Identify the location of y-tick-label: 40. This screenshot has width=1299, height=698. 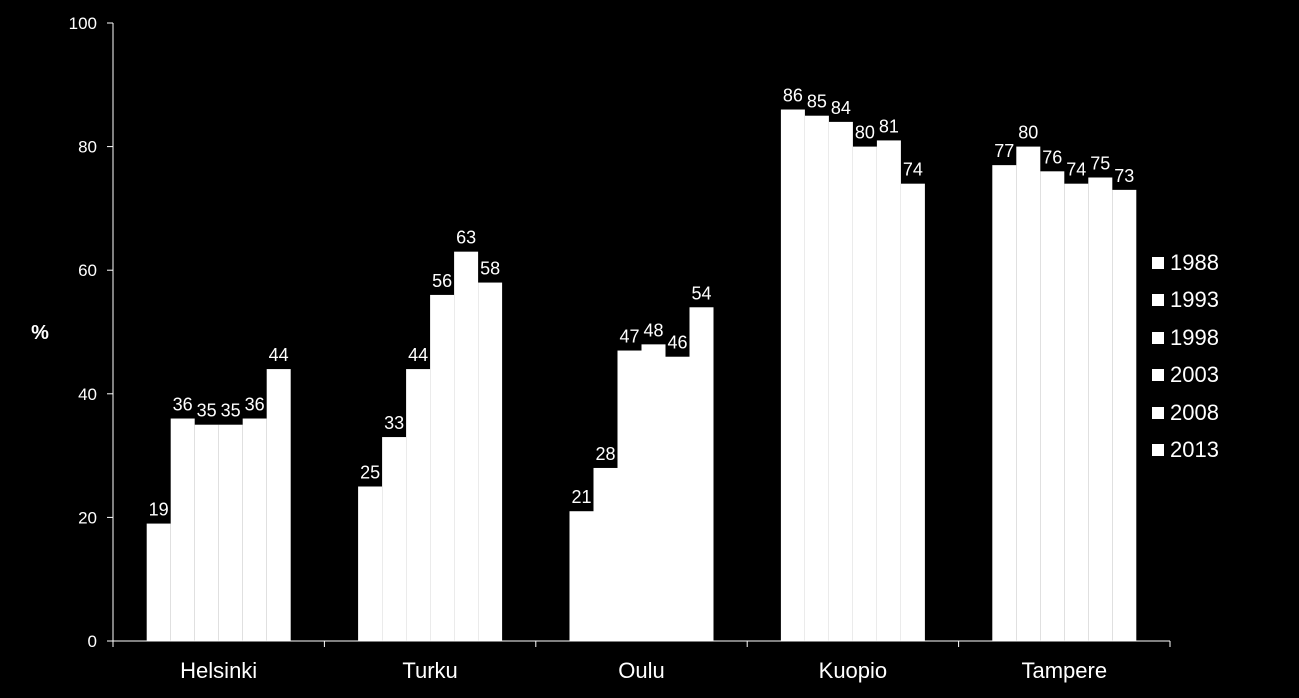
(87, 394).